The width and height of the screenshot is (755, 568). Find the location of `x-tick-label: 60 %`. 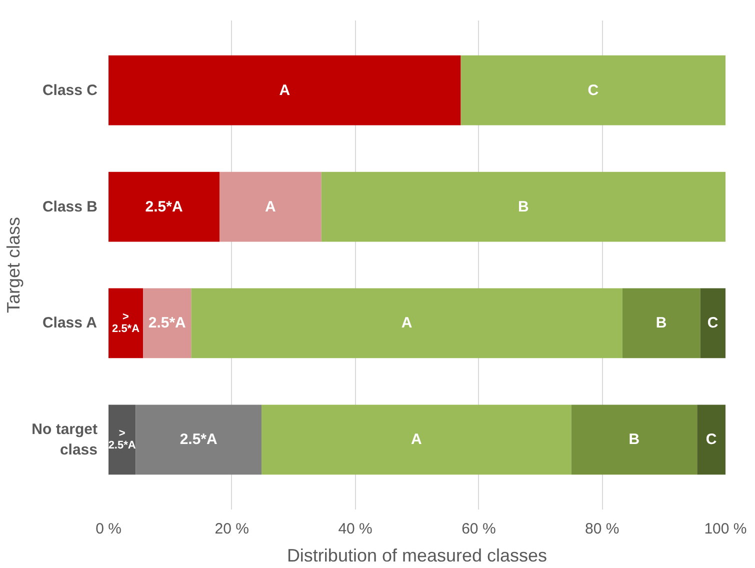

x-tick-label: 60 % is located at coordinates (479, 529).